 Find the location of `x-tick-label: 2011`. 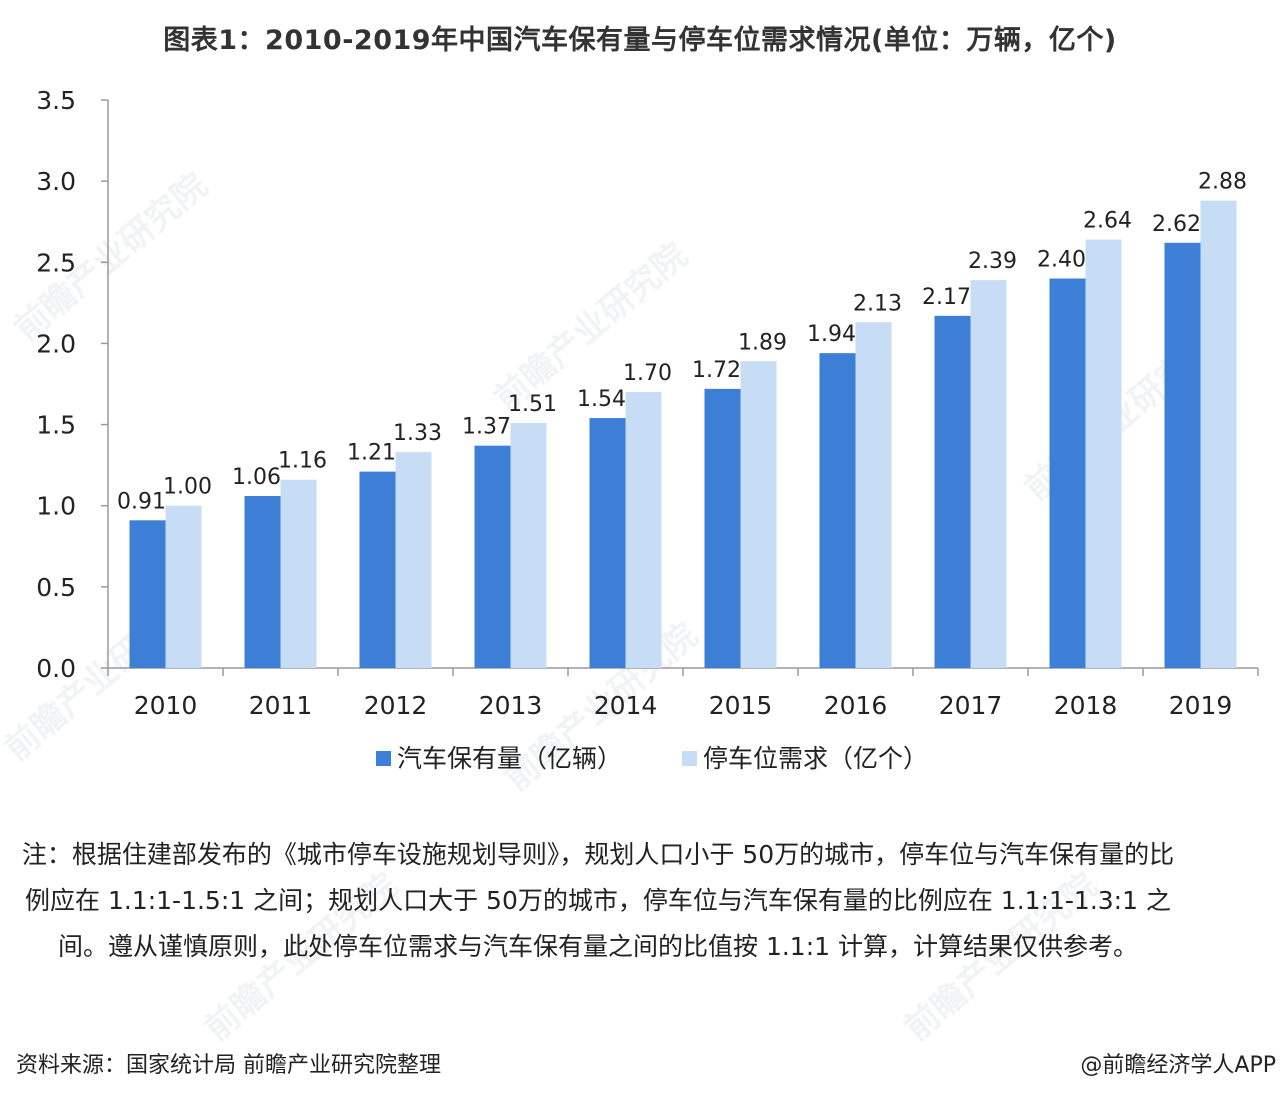

x-tick-label: 2011 is located at coordinates (281, 705).